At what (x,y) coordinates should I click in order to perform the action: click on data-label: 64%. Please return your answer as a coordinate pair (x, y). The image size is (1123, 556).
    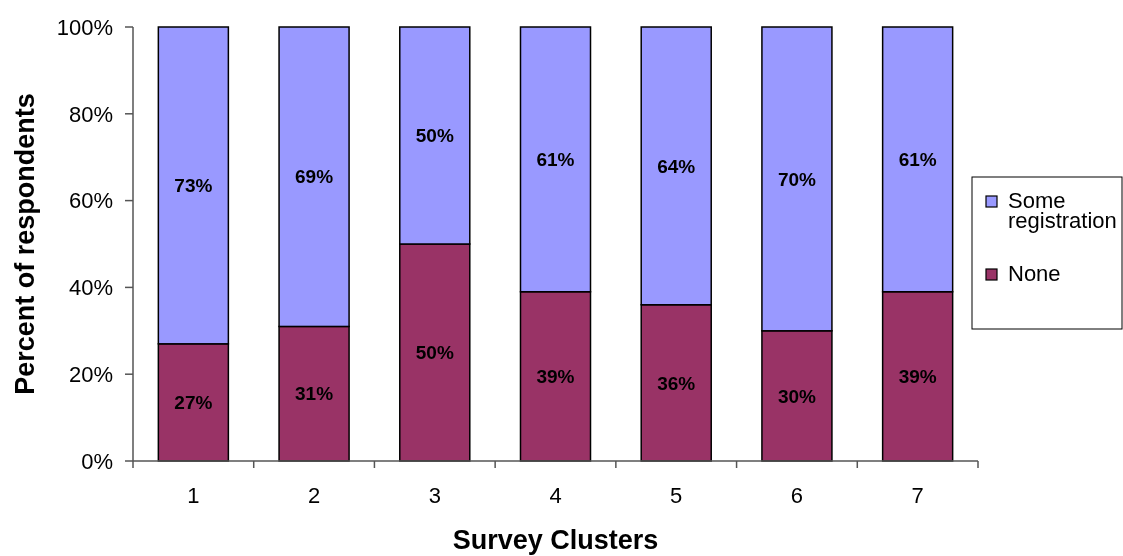
    Looking at the image, I should click on (676, 166).